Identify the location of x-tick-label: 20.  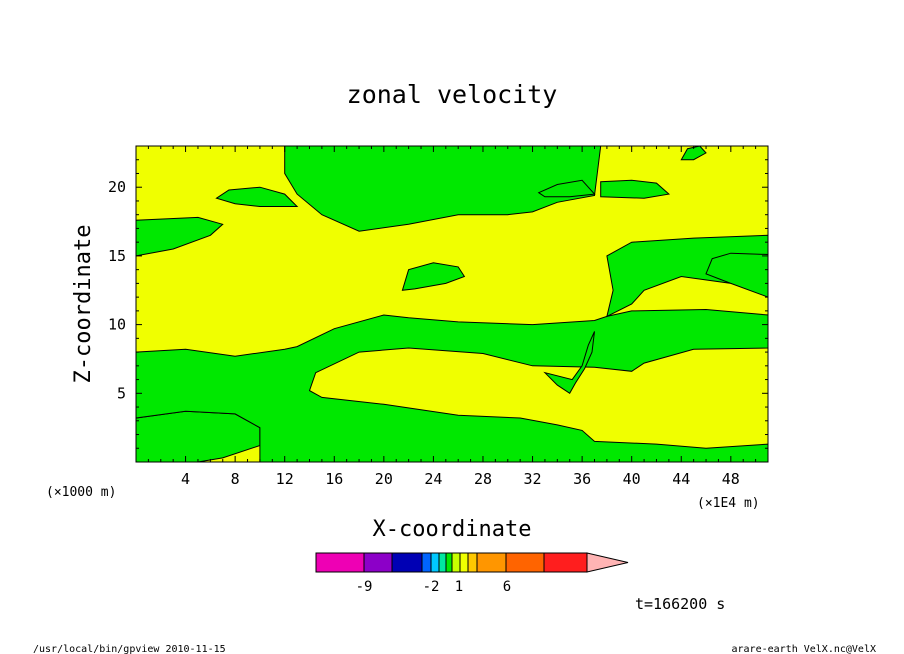
(384, 479).